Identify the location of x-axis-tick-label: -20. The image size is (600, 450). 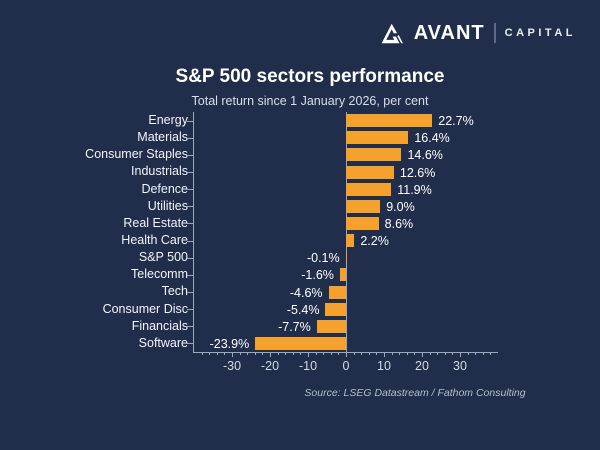
(270, 366).